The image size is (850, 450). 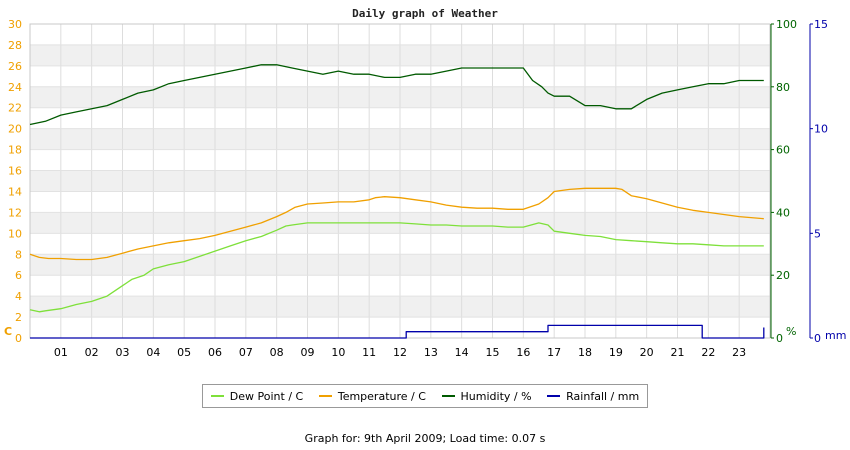 What do you see at coordinates (708, 352) in the screenshot?
I see `x-tick-label: 22` at bounding box center [708, 352].